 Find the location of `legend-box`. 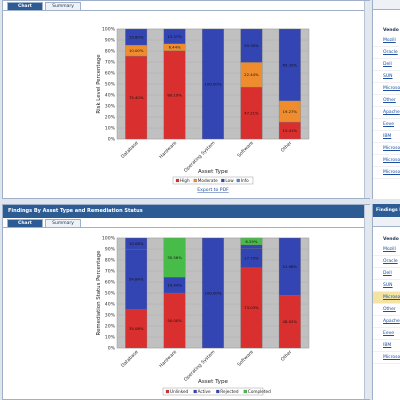

legend-box is located at coordinates (213, 391).